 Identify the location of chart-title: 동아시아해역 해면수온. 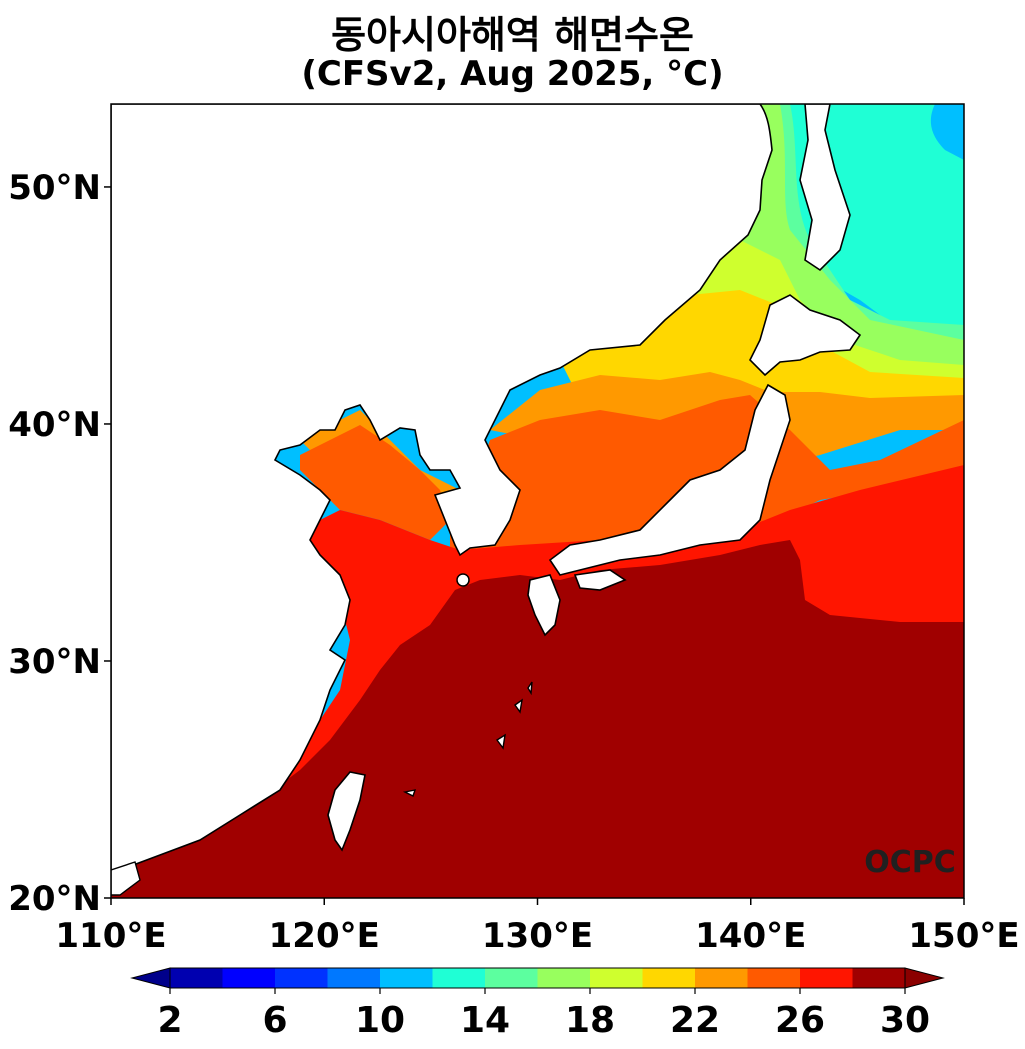
(512, 35).